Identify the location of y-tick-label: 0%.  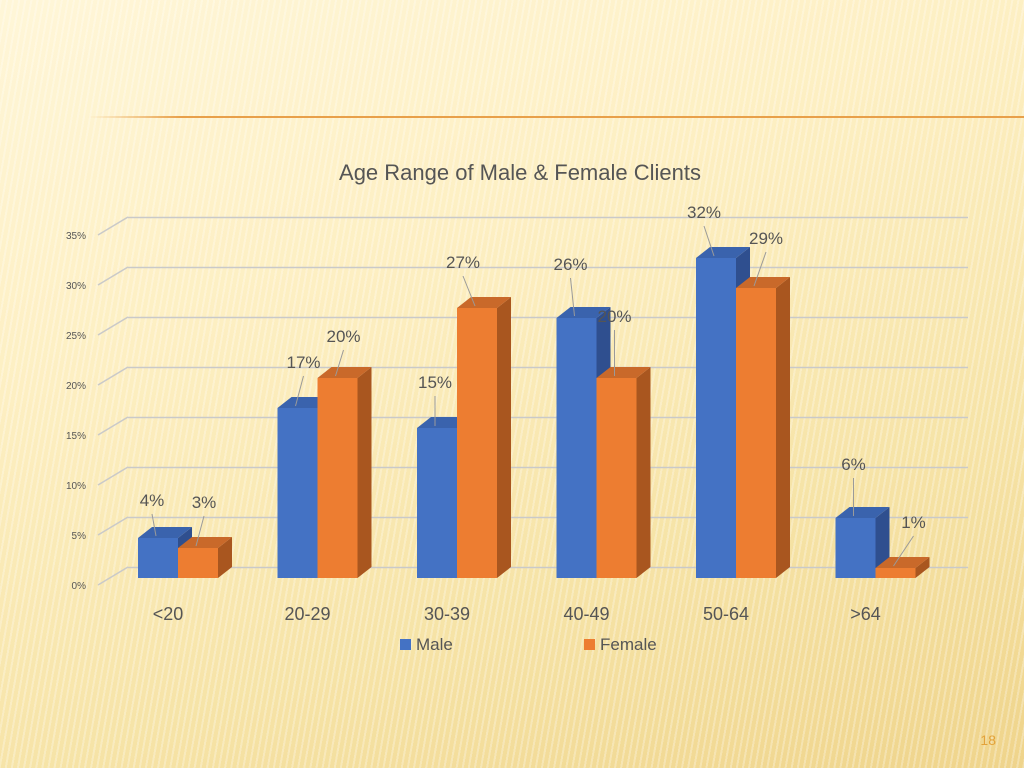
(79, 586).